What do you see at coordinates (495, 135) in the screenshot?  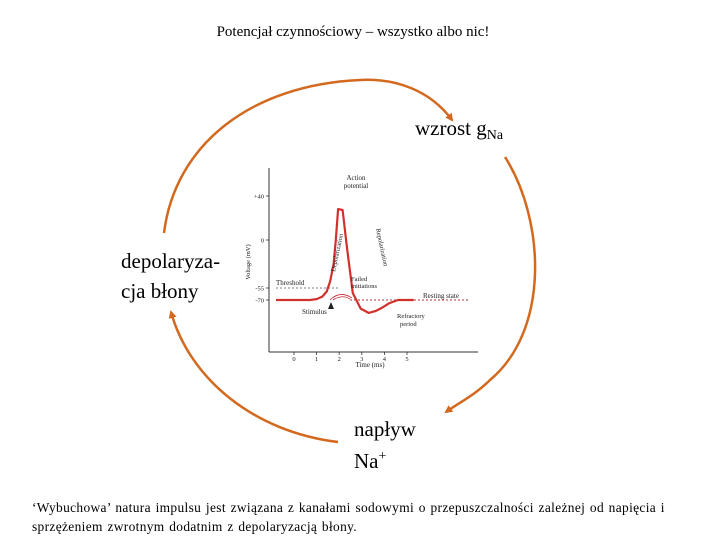 I see `na-label-sub: Na` at bounding box center [495, 135].